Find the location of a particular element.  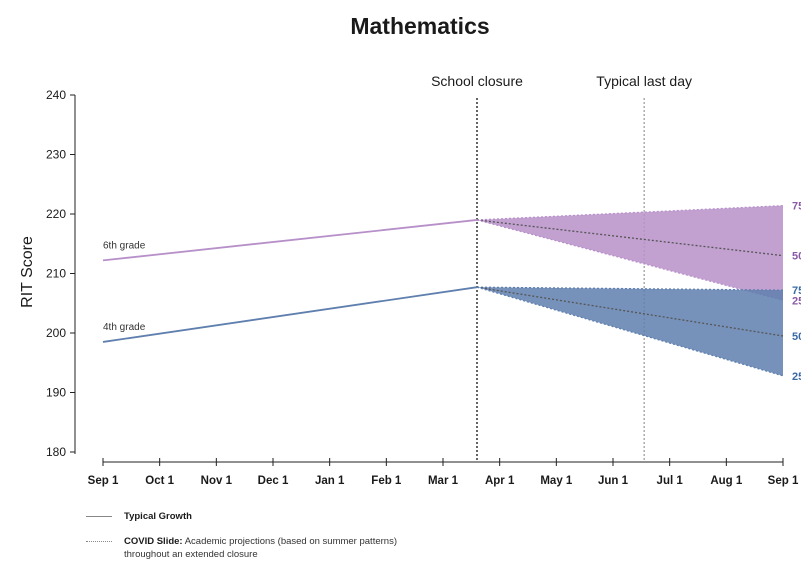

x-tick-label: Apr 1 is located at coordinates (500, 481).